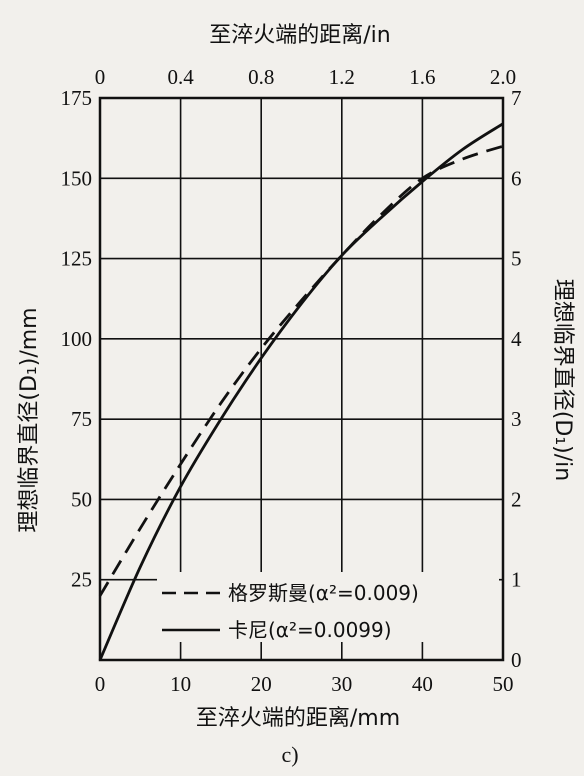 The image size is (584, 776). Describe the element at coordinates (342, 77) in the screenshot. I see `x-top-tick-label: 1.2` at that location.